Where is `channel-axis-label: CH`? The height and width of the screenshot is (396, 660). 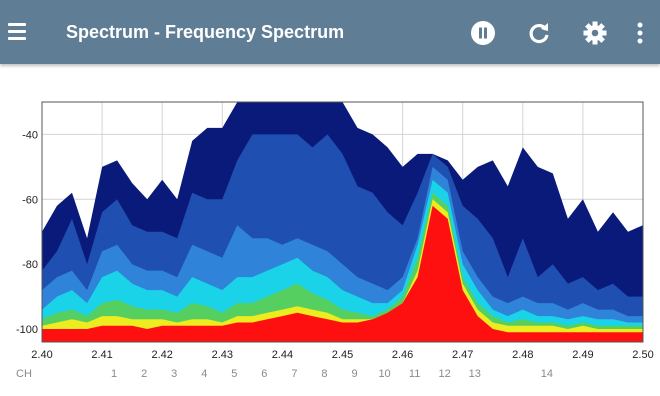
channel-axis-label: CH is located at coordinates (24, 374).